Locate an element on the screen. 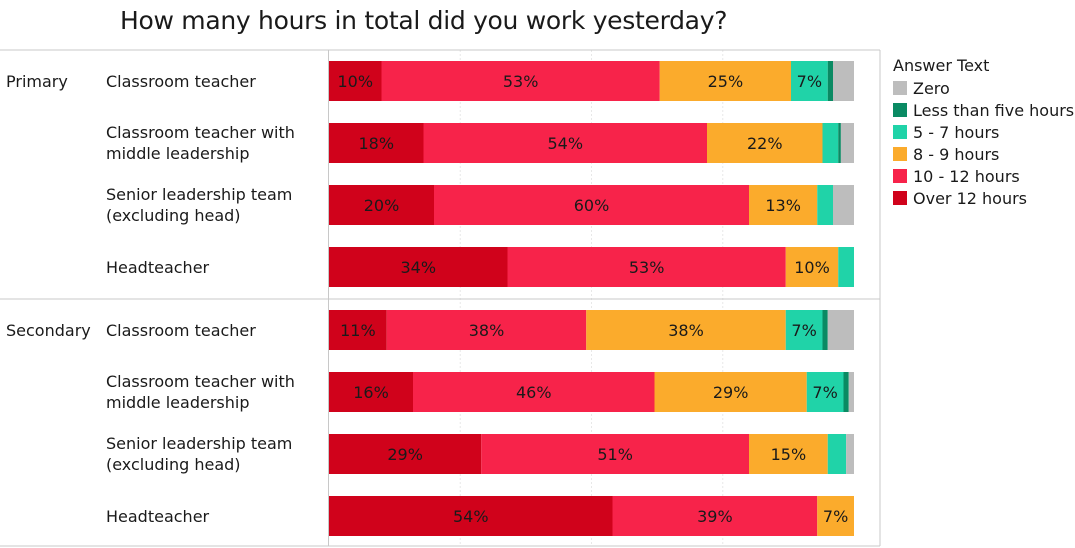  legend-item: Less than five hours is located at coordinates (983, 110).